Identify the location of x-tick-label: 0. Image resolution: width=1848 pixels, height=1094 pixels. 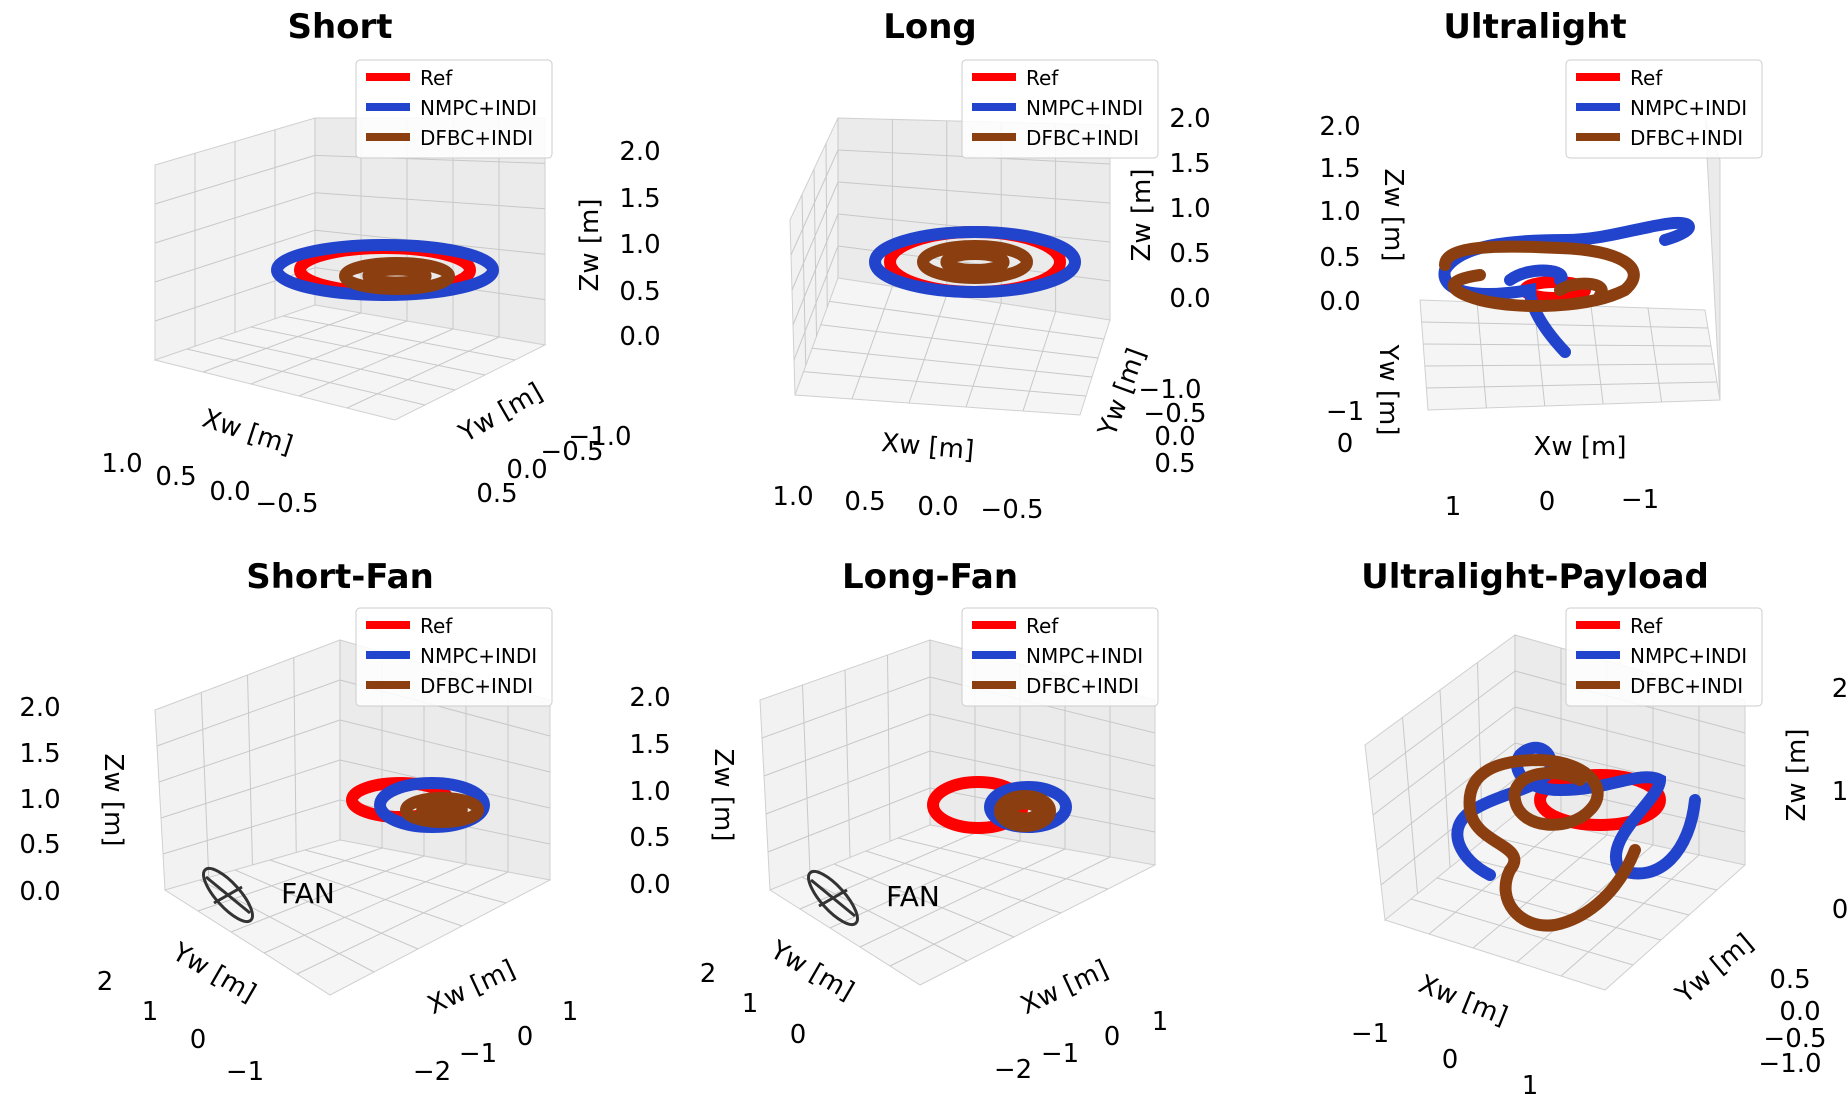
(525, 1037).